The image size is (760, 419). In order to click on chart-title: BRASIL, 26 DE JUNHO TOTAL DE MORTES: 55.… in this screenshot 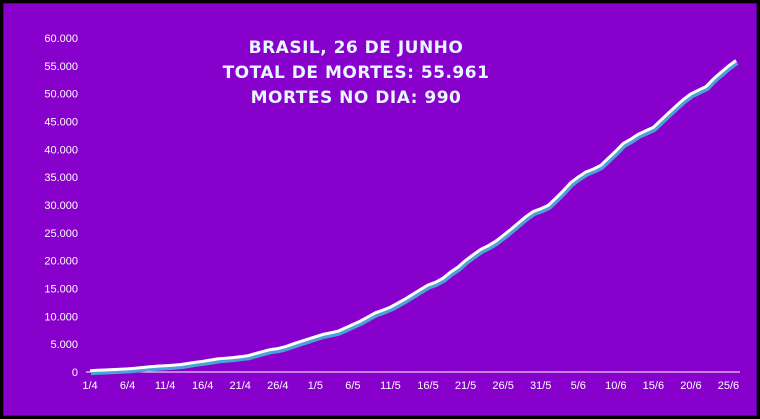, I will do `click(356, 73)`.